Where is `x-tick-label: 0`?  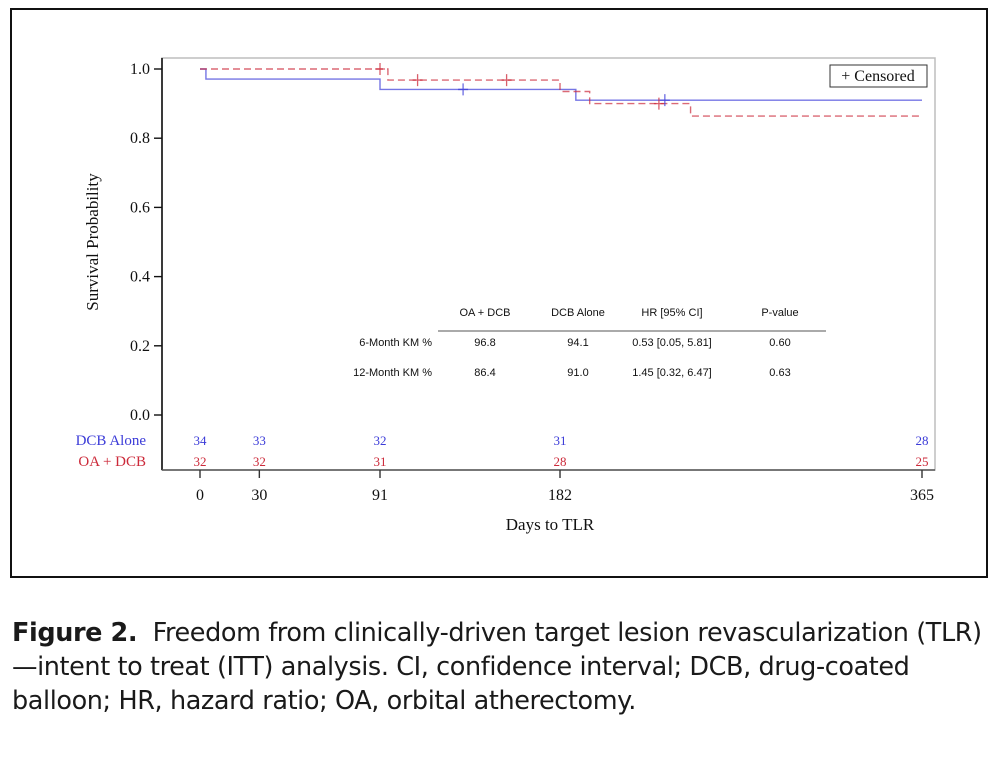
x-tick-label: 0 is located at coordinates (200, 495).